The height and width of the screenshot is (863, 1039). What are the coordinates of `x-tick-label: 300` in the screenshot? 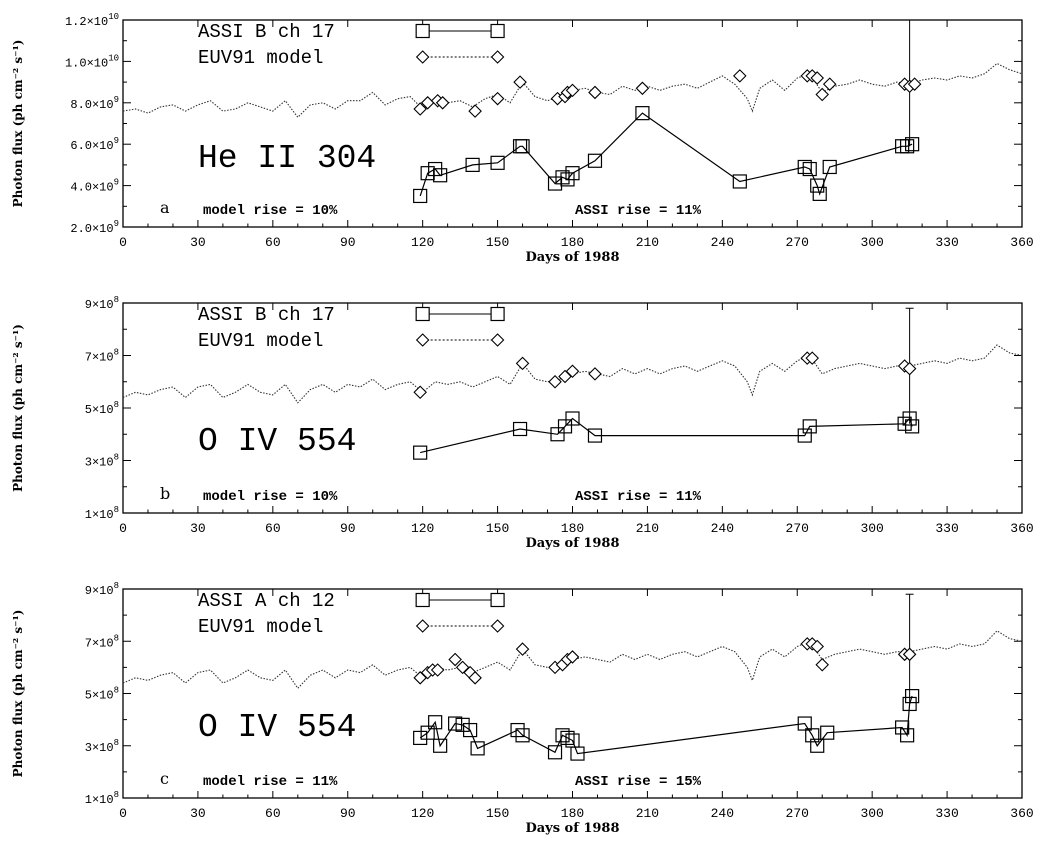 It's located at (871, 528).